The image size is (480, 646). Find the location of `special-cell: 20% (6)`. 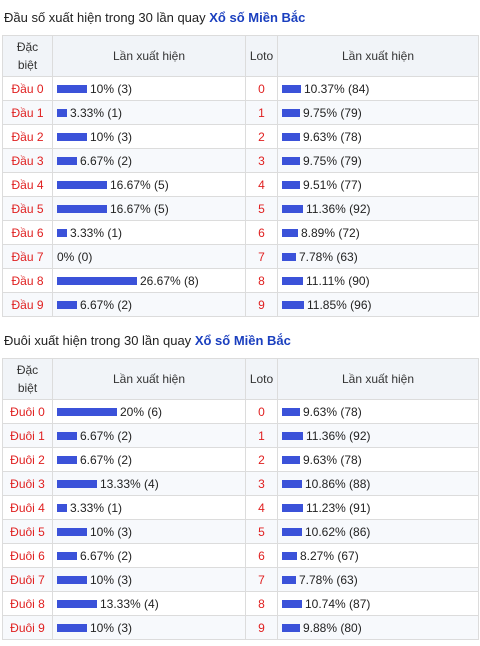

special-cell: 20% (6) is located at coordinates (149, 411).